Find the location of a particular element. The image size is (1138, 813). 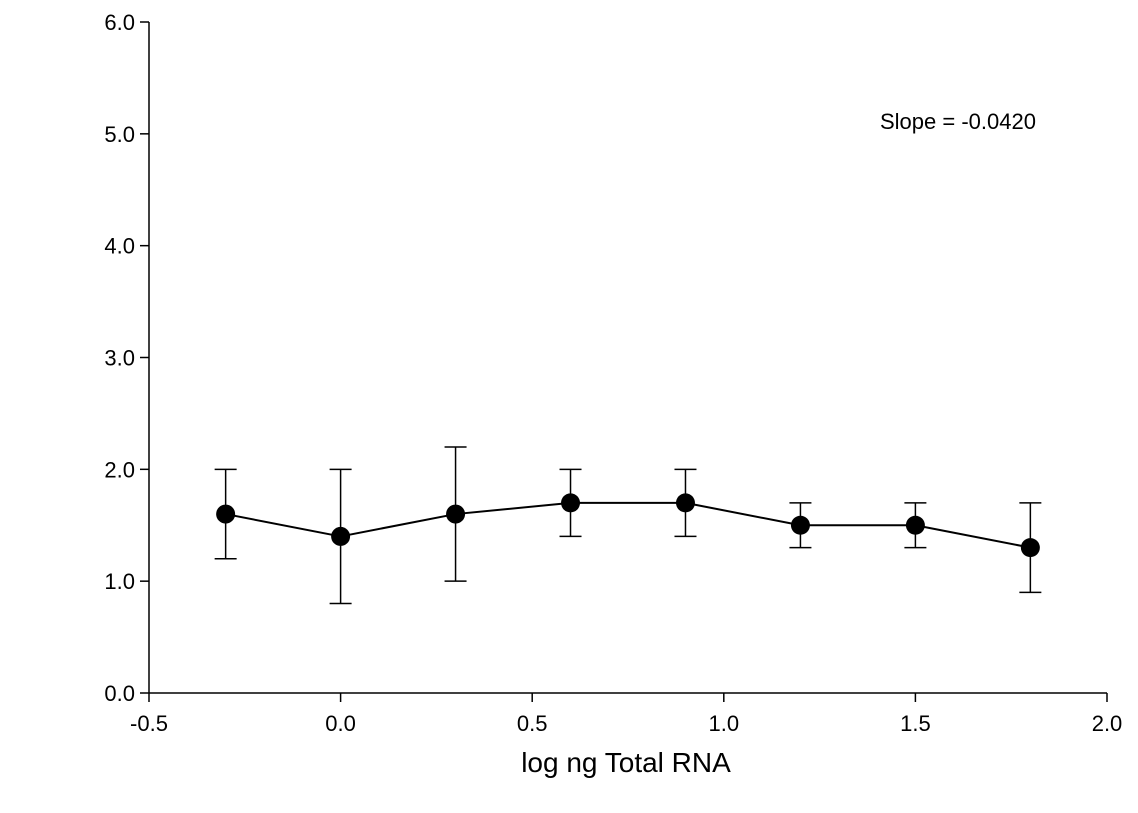

data-markers is located at coordinates (628, 525).